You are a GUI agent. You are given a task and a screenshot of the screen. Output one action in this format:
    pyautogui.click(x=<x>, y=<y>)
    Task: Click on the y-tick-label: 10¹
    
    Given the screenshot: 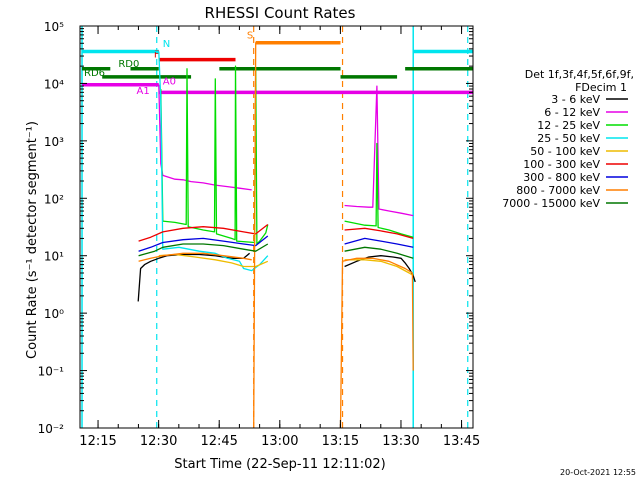 What is the action you would take?
    pyautogui.click(x=54, y=257)
    